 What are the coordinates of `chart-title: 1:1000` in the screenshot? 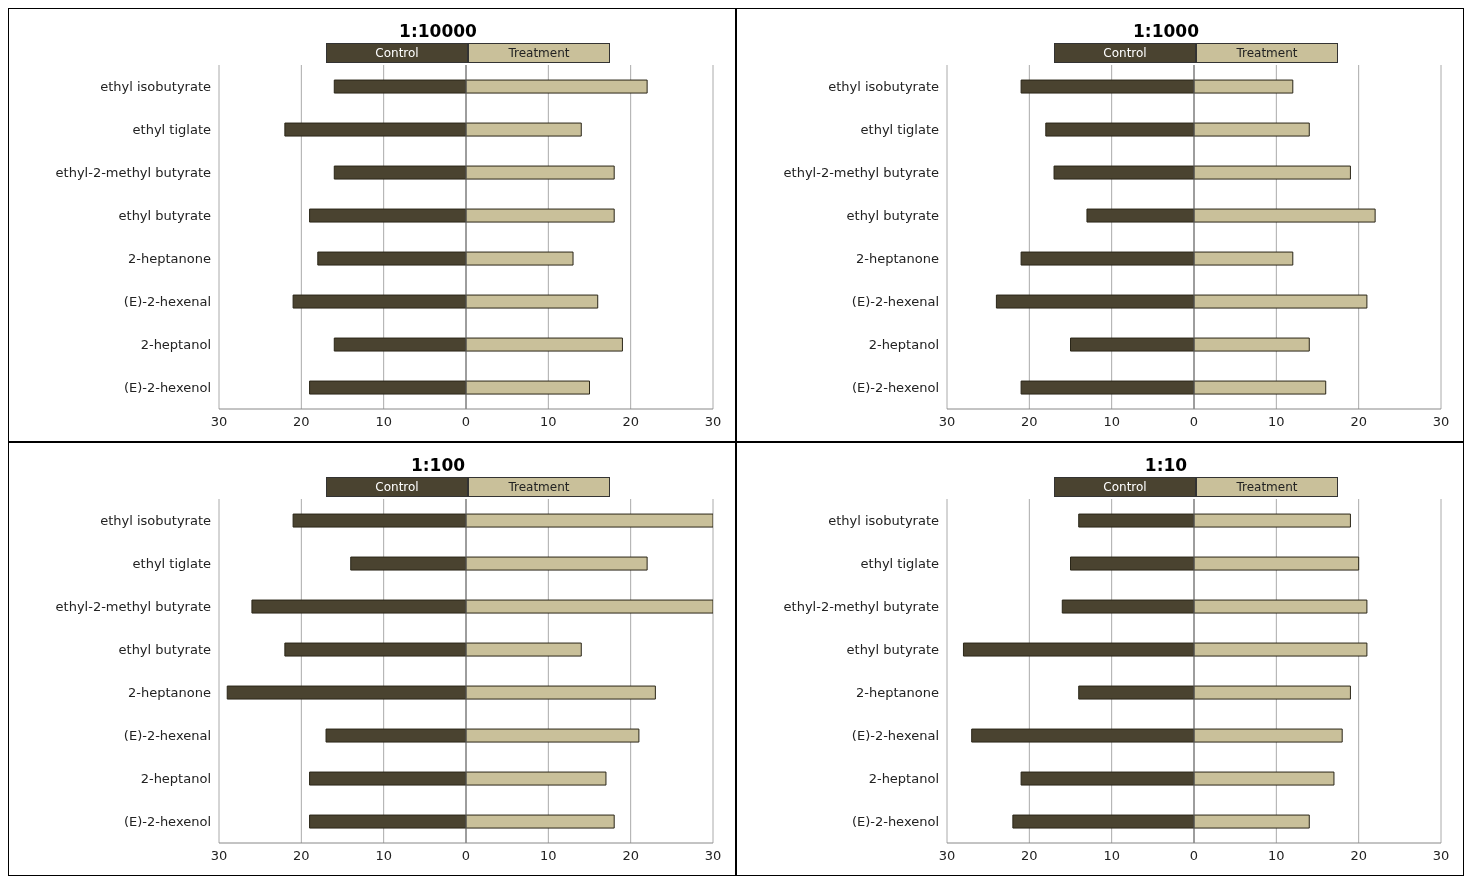 It's located at (1166, 31).